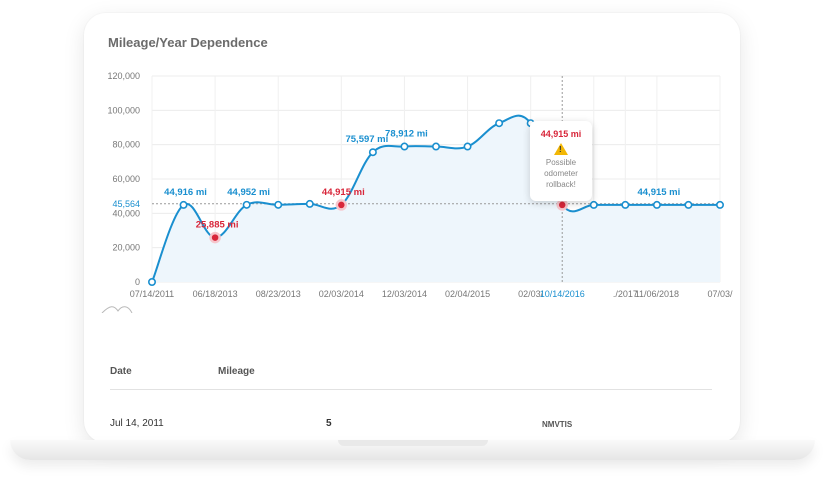 The image size is (828, 486). Describe the element at coordinates (561, 173) in the screenshot. I see `tooltip-message: Possible odometer rollback!` at that location.